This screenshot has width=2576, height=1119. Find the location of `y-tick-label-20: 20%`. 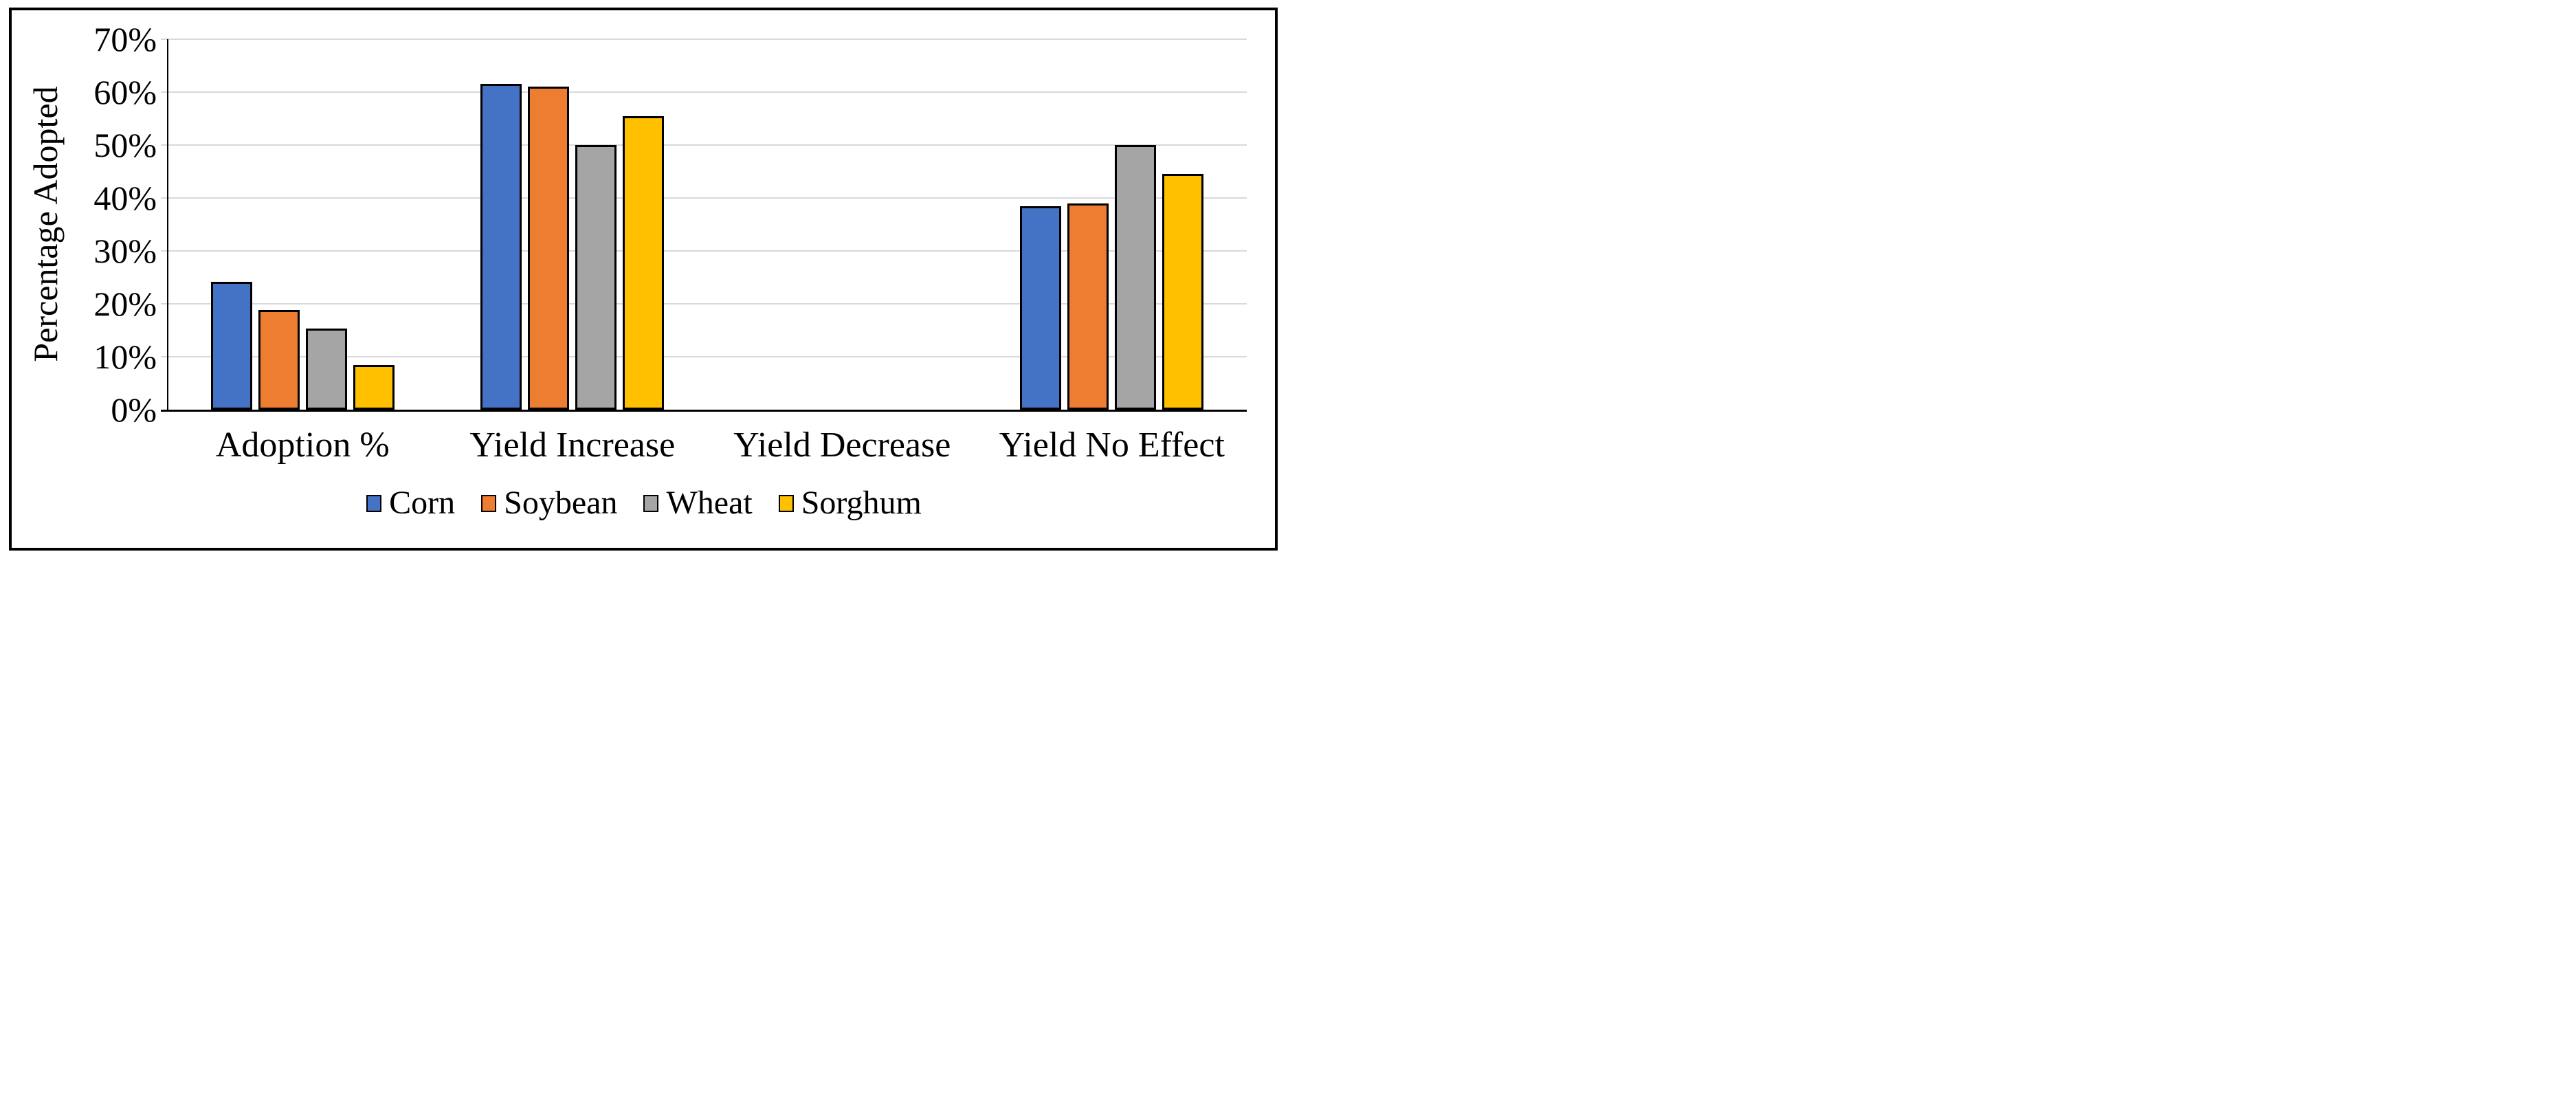

y-tick-label-20: 20% is located at coordinates (125, 304).